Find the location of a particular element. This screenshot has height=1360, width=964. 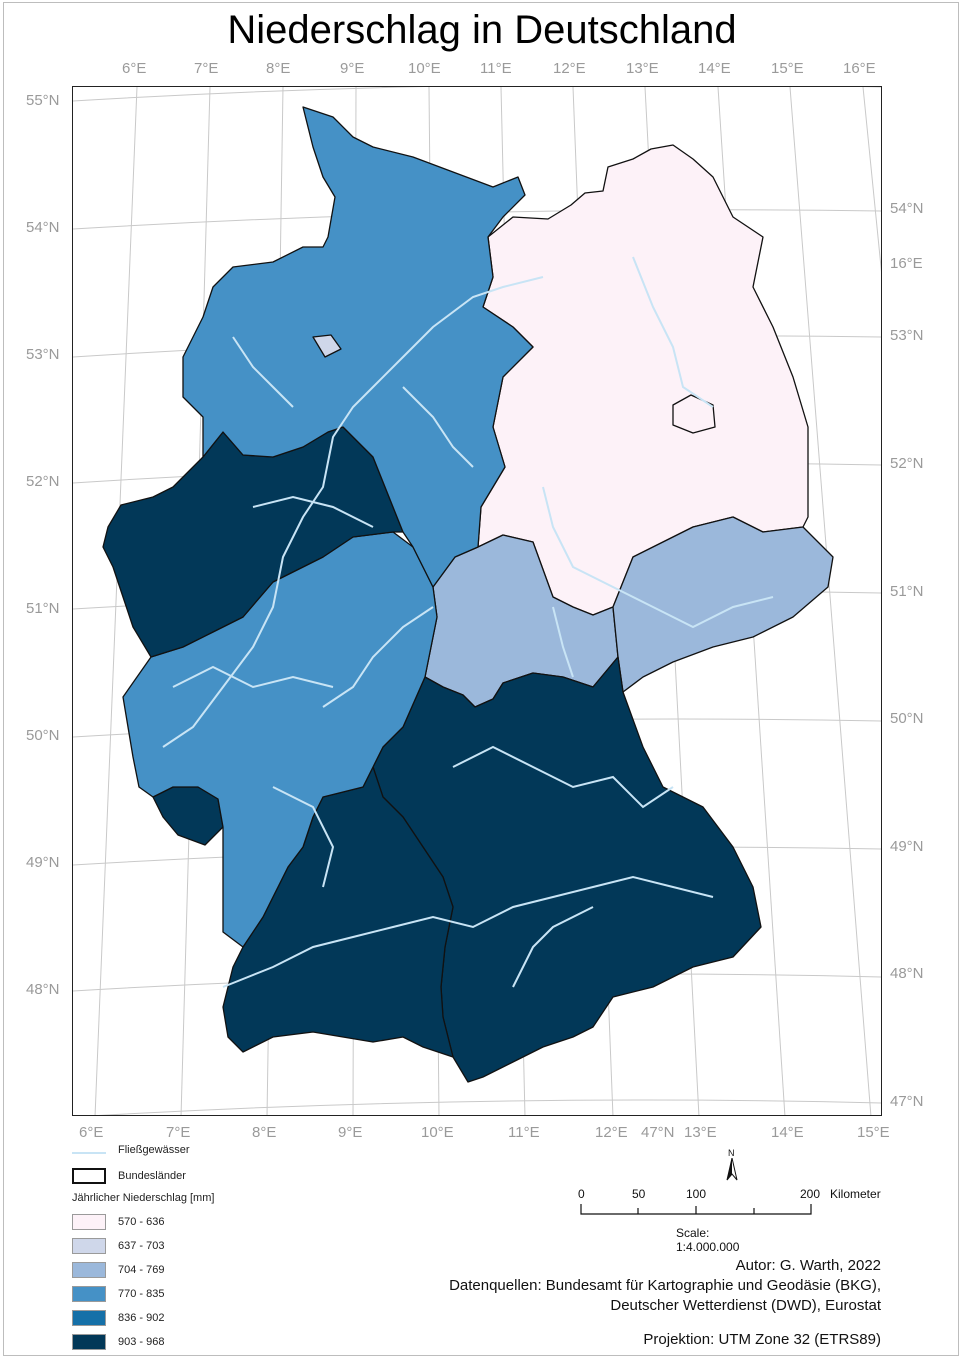

author: Autor: G. Warth, 2022 is located at coordinates (808, 1265).